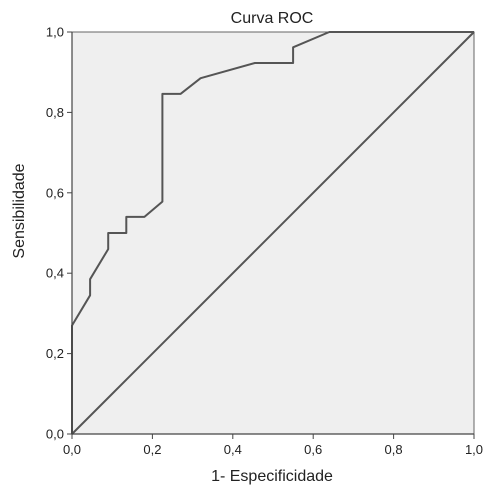 The image size is (495, 487). Describe the element at coordinates (55, 353) in the screenshot. I see `y-tick-label: 0,2` at that location.